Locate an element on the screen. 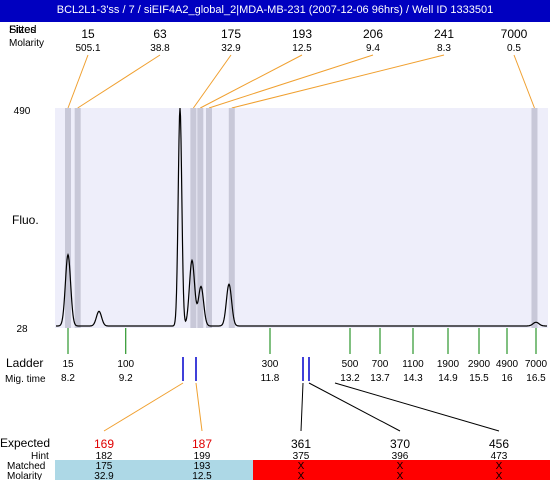 The width and height of the screenshot is (550, 480). matched-ok-bar is located at coordinates (154, 470).